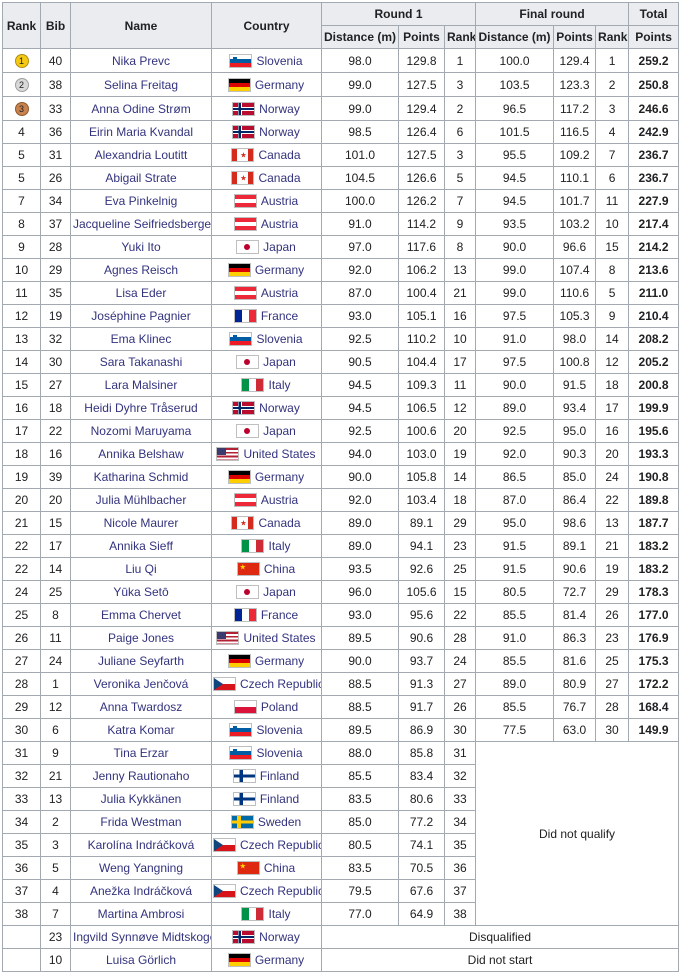  What do you see at coordinates (141, 132) in the screenshot?
I see `athlete-link: Eirin Maria Kvandal` at bounding box center [141, 132].